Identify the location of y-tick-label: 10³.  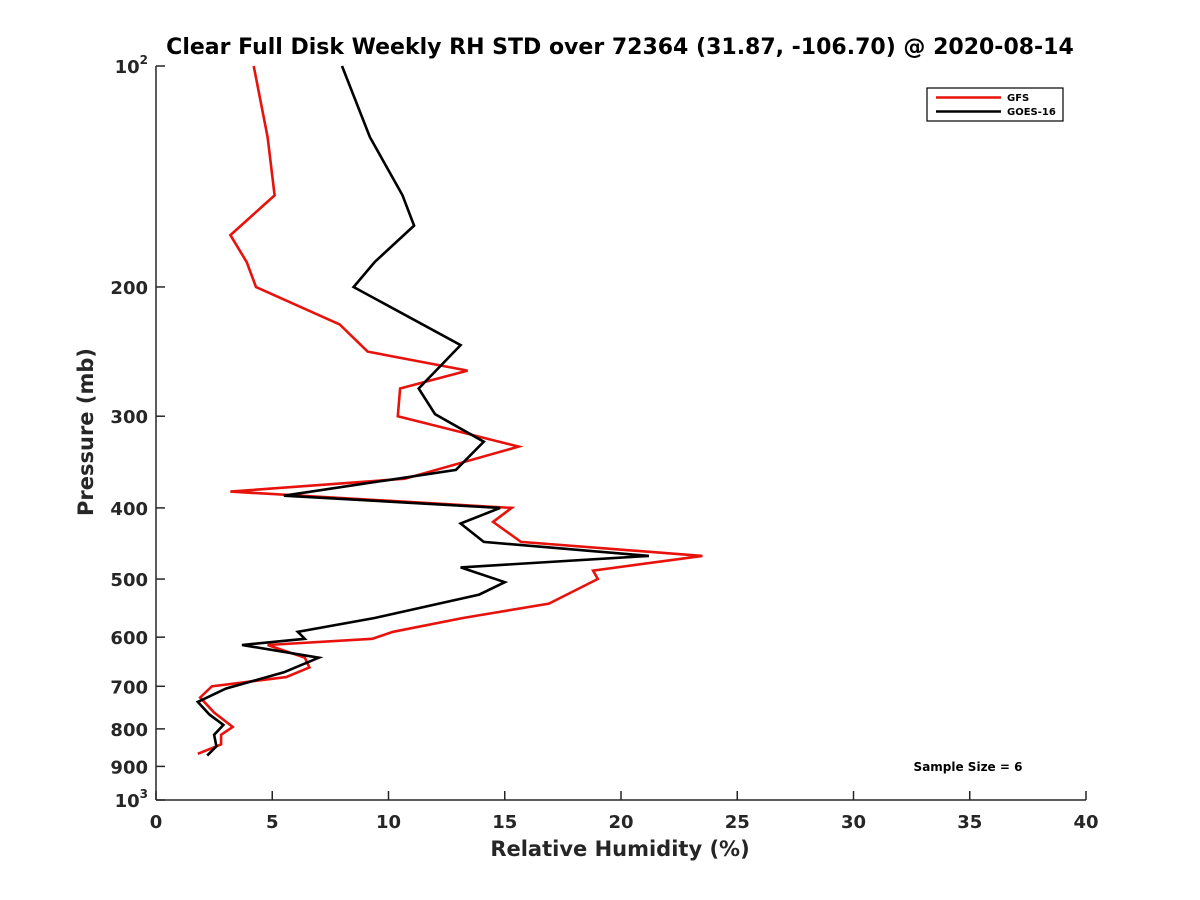
(131, 799).